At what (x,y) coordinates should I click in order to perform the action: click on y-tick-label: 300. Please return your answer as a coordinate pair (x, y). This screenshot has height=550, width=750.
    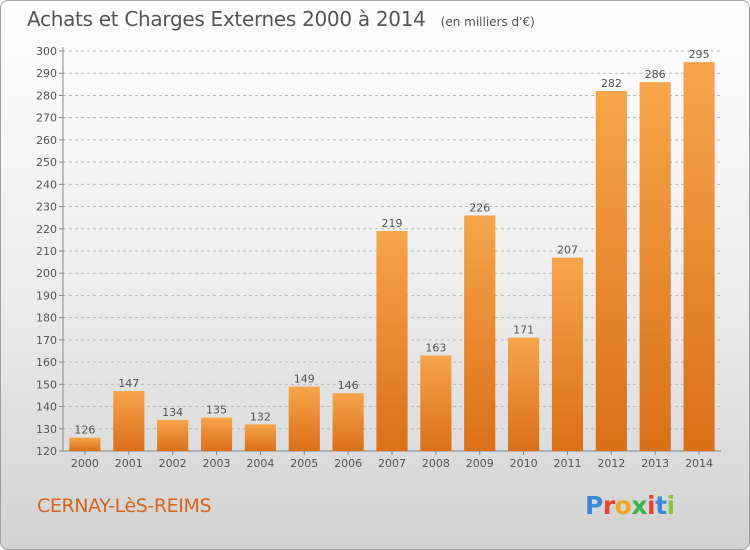
    Looking at the image, I should click on (46, 51).